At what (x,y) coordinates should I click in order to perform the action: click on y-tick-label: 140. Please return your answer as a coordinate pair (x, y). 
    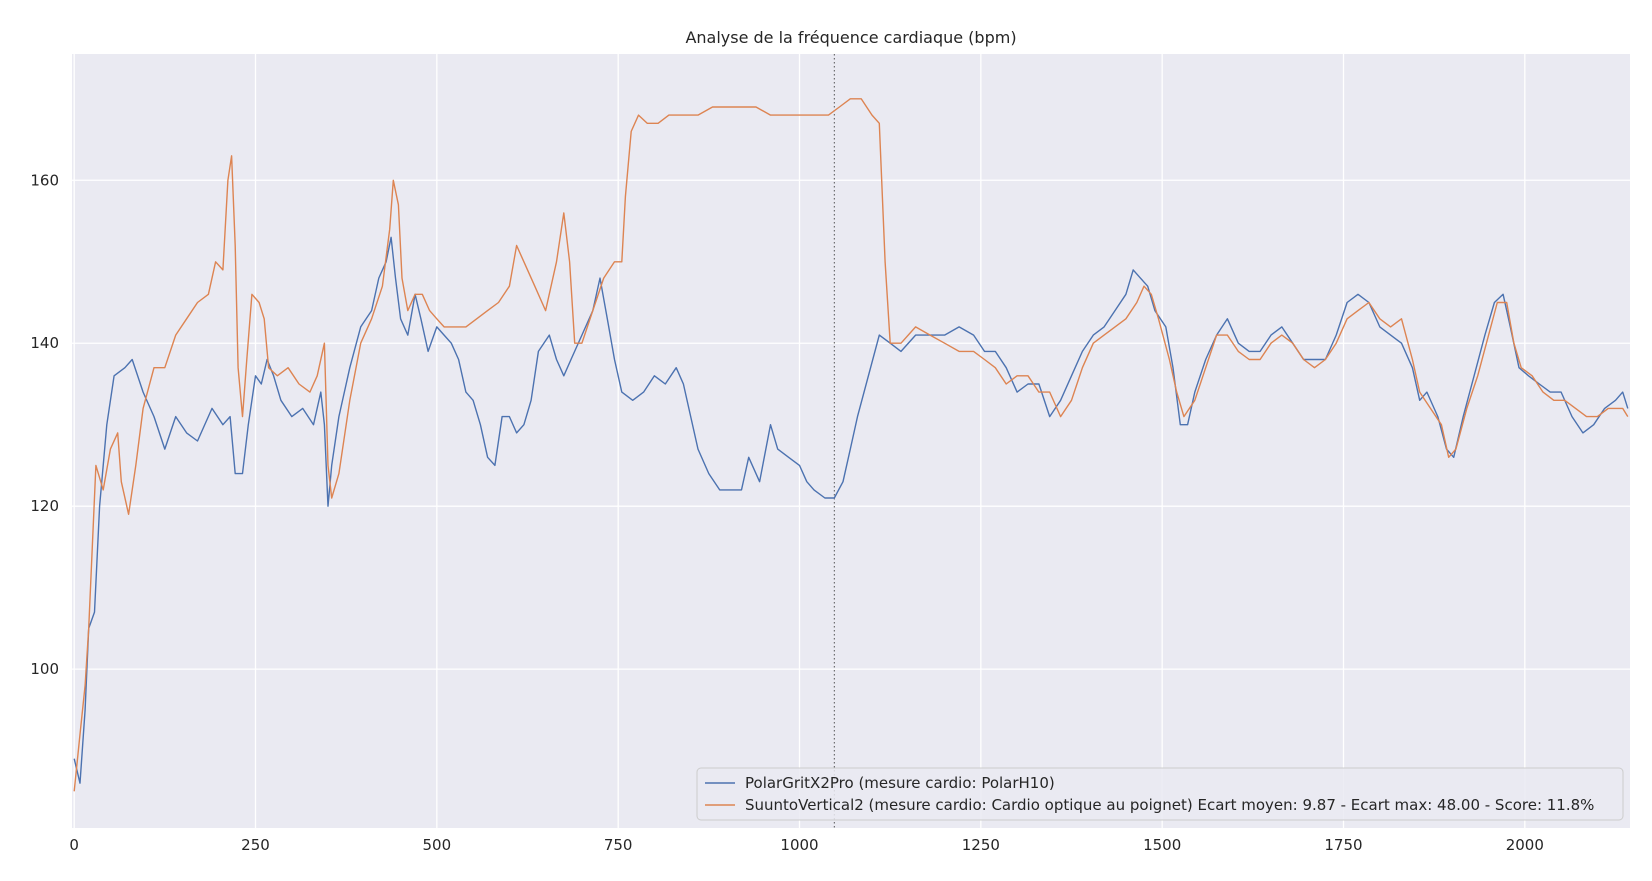
    Looking at the image, I should click on (44, 343).